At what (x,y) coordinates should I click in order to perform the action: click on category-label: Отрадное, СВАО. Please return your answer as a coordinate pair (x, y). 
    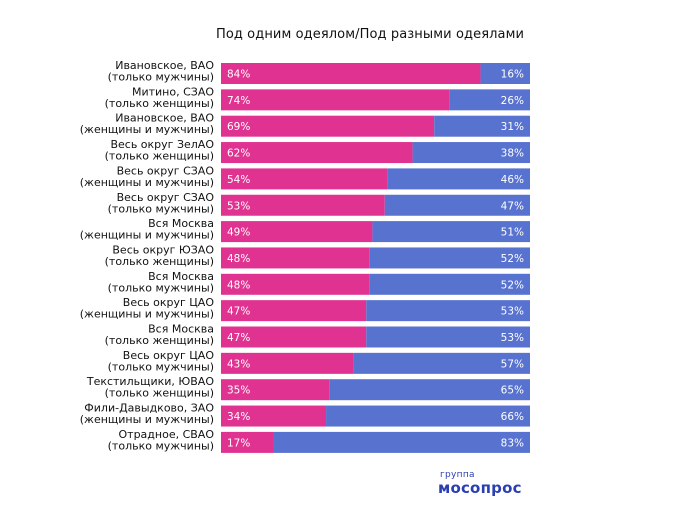
    Looking at the image, I should click on (167, 434).